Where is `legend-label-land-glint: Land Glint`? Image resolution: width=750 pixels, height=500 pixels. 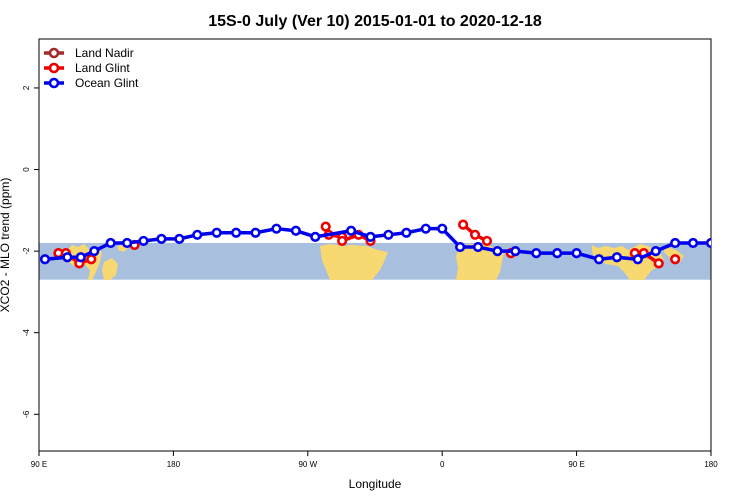 legend-label-land-glint: Land Glint is located at coordinates (102, 68).